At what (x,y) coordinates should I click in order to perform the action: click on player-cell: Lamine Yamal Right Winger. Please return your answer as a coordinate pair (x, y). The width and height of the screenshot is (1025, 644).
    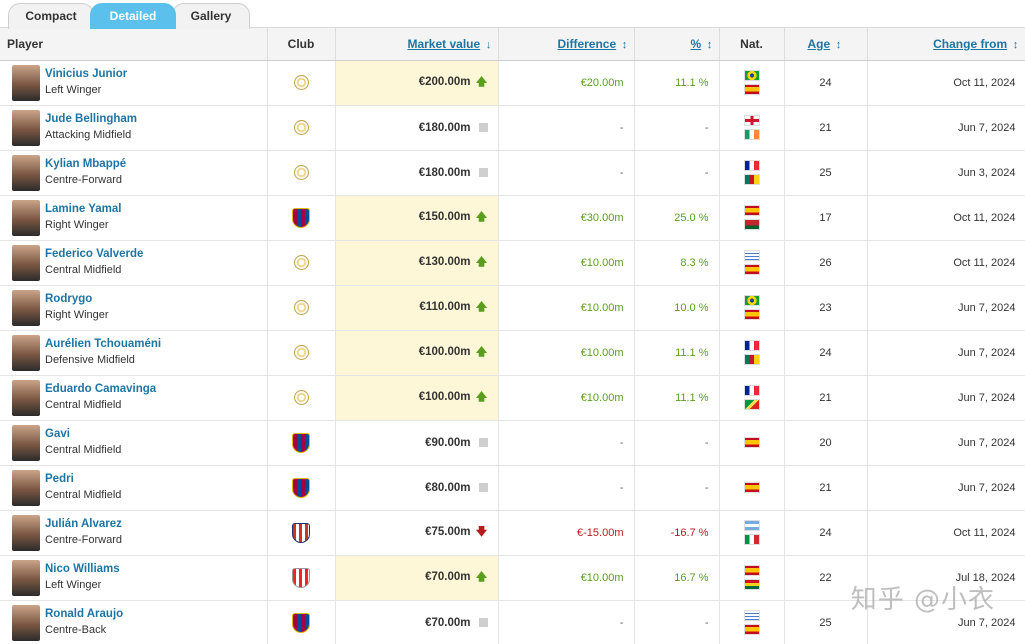
    Looking at the image, I should click on (134, 218).